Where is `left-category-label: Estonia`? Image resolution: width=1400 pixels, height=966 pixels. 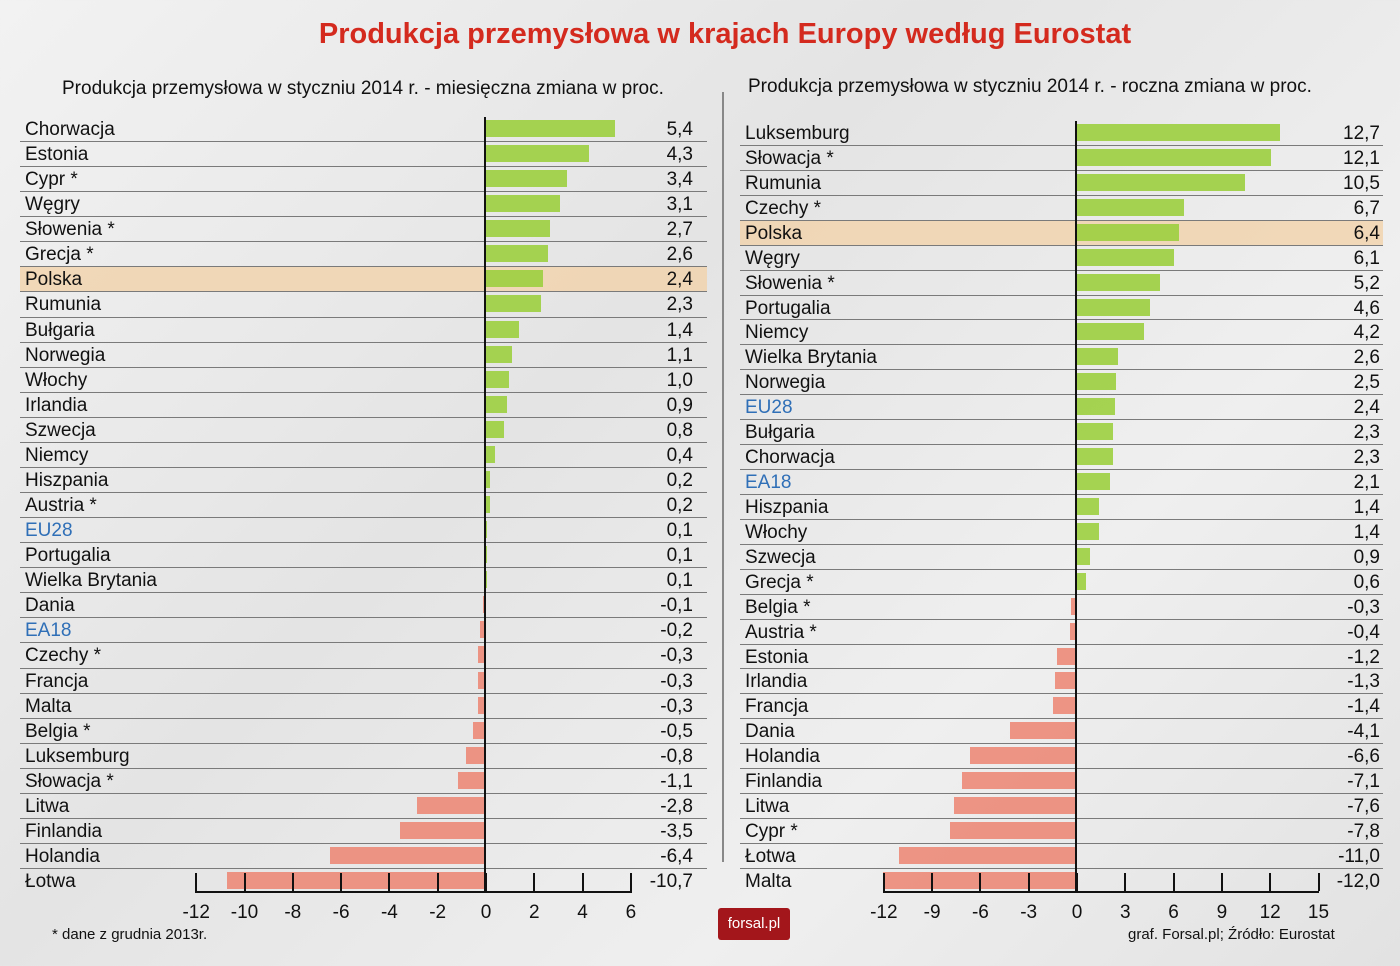 left-category-label: Estonia is located at coordinates (57, 155).